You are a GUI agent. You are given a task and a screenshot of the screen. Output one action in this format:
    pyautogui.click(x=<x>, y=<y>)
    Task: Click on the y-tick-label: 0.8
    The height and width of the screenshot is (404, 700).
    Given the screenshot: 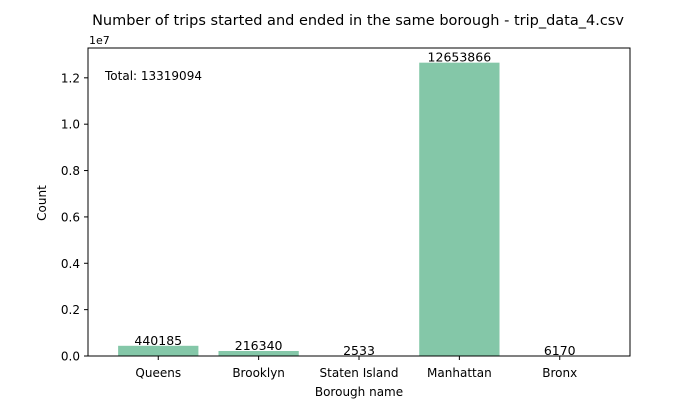 What is the action you would take?
    pyautogui.click(x=70, y=171)
    